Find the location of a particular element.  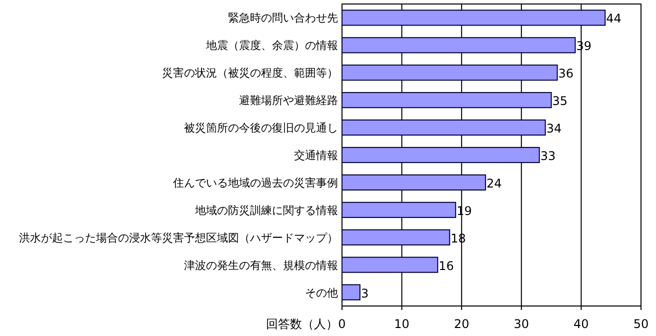

data-label: 34 is located at coordinates (554, 129).